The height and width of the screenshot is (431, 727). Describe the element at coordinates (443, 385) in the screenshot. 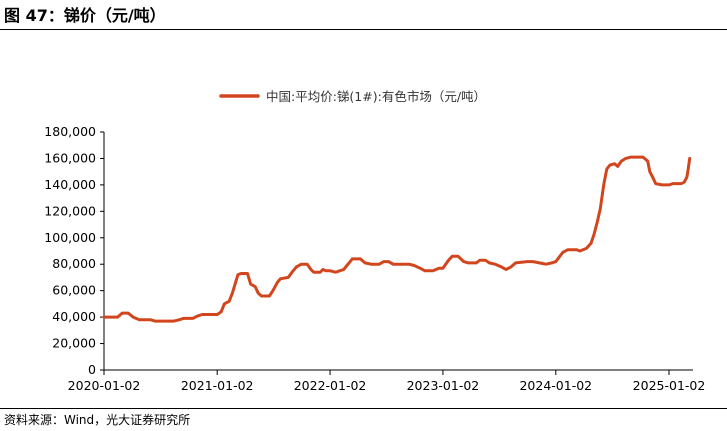

I see `x-tick-label: 2023-01-02` at that location.